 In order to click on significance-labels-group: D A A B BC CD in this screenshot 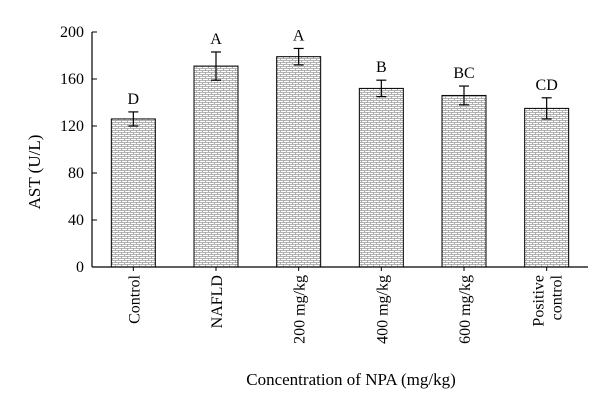, I will do `click(343, 67)`.